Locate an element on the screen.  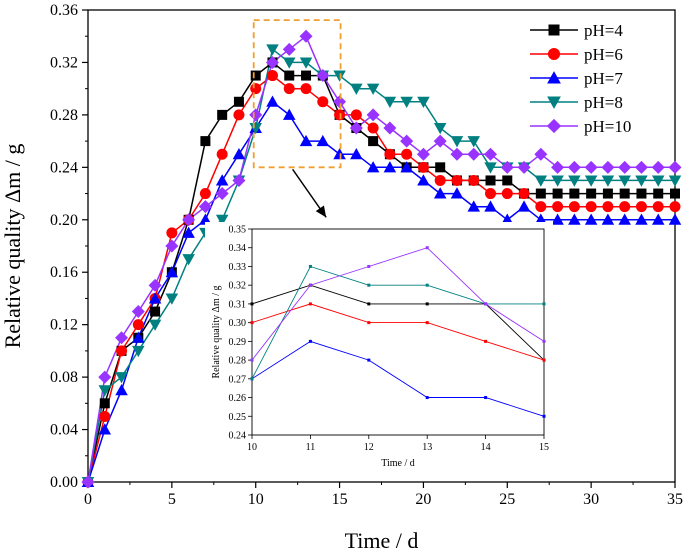
inset-x-tick-label: 12 is located at coordinates (369, 447).